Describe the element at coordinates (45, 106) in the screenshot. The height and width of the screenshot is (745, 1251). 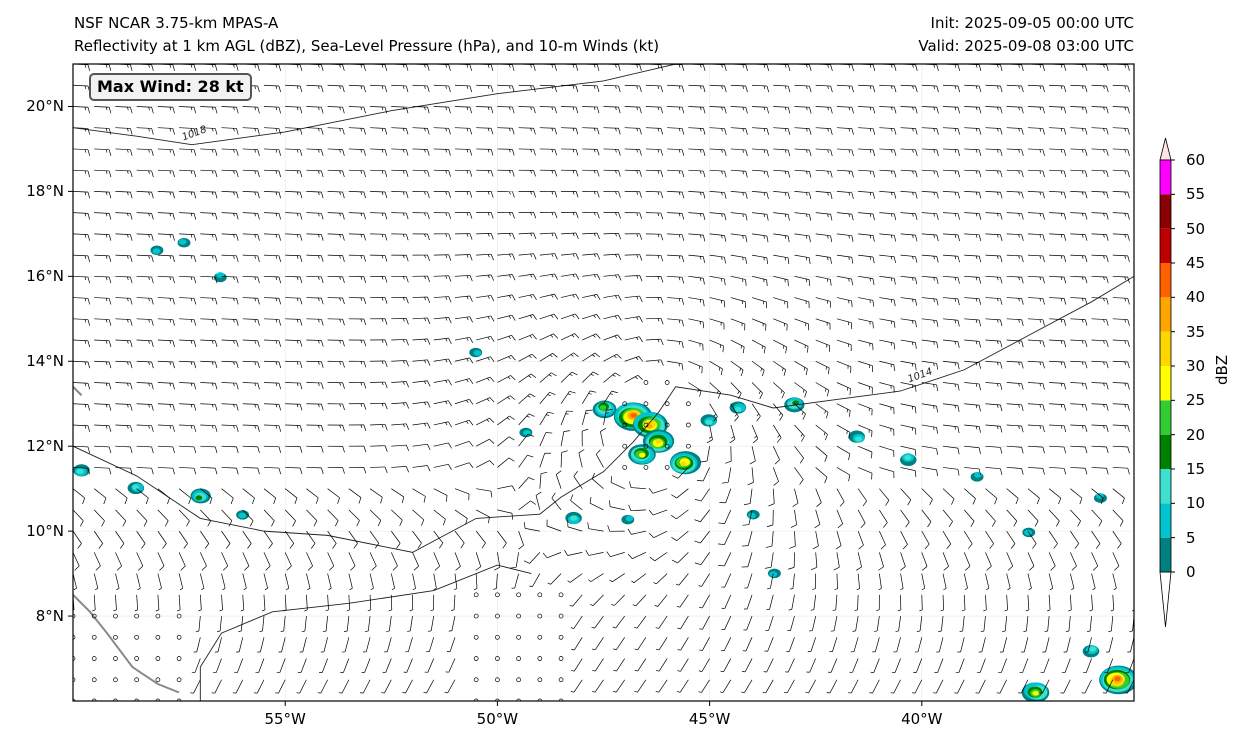
I see `lat-tick-label: 20°N` at that location.